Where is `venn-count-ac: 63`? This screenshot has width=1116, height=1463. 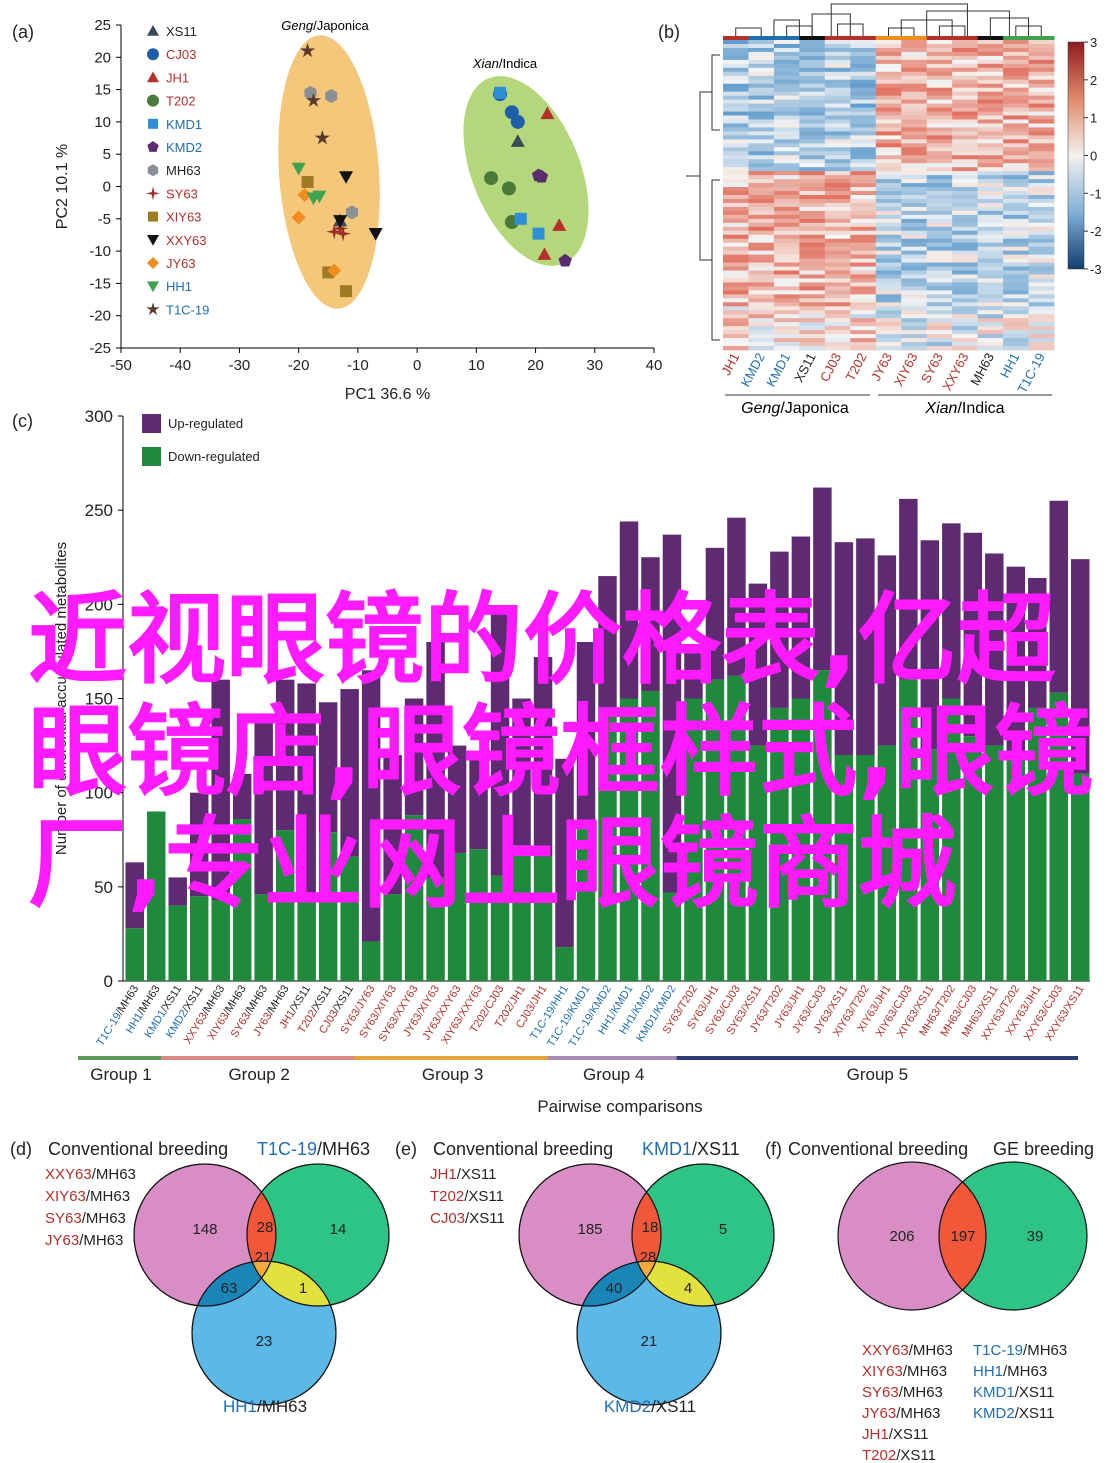
venn-count-ac: 63 is located at coordinates (229, 1288).